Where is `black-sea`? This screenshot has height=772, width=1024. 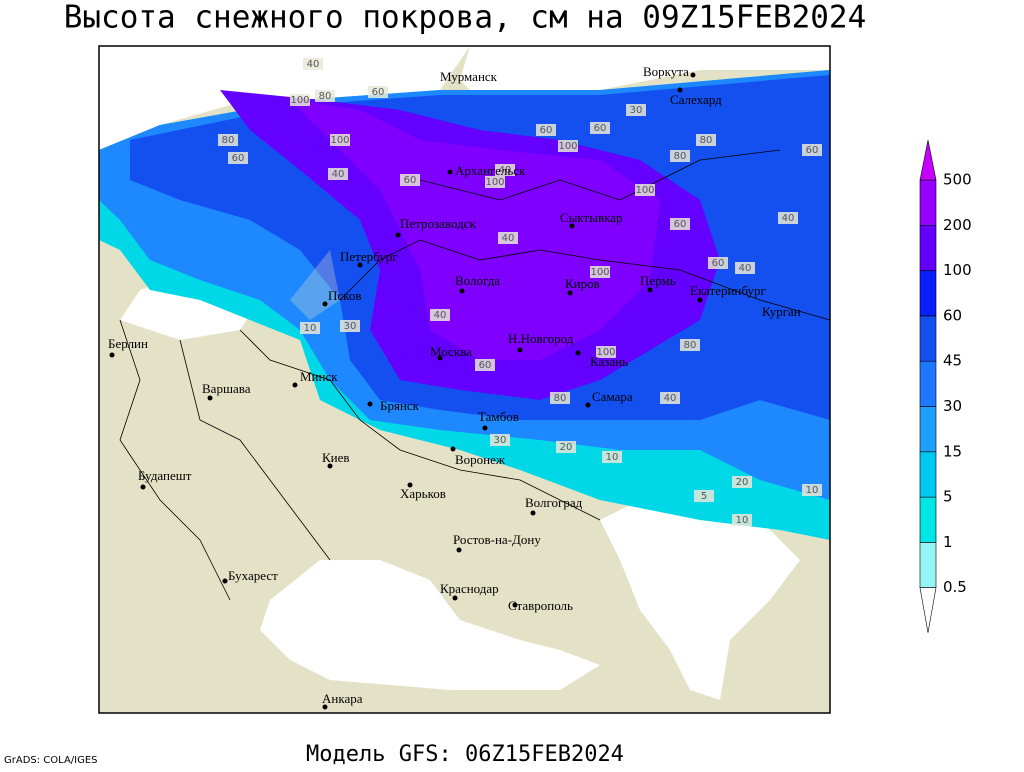
black-sea is located at coordinates (430, 625).